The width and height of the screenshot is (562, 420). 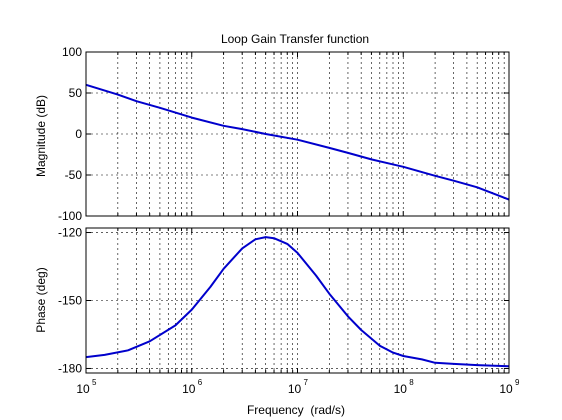 What do you see at coordinates (74, 175) in the screenshot?
I see `y-tick-label: -50` at bounding box center [74, 175].